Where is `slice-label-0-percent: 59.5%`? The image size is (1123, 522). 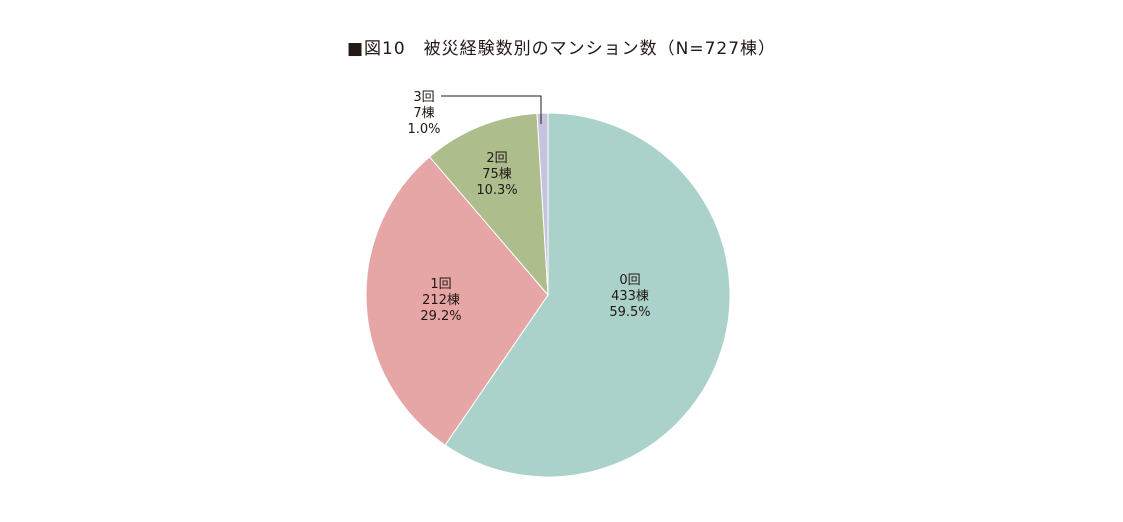
slice-label-0-percent: 59.5% is located at coordinates (629, 312).